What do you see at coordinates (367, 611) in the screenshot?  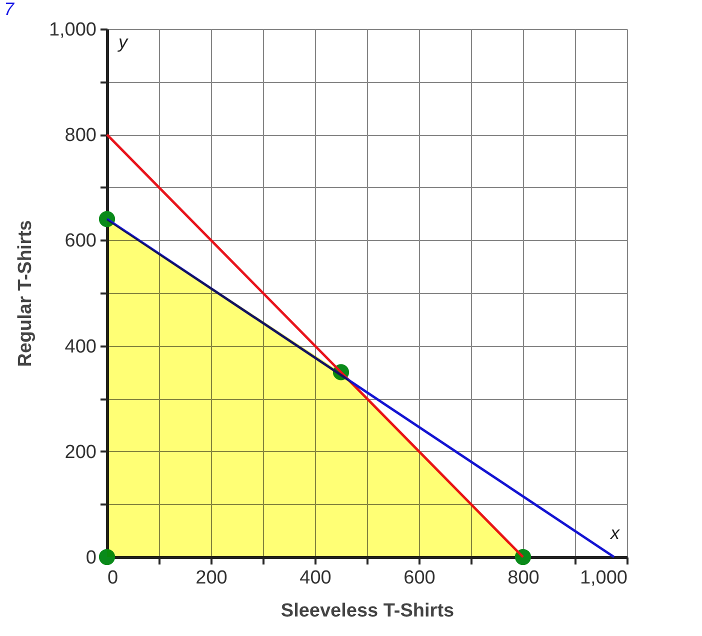 I see `x-axis-title: Sleeveless T-Shirts` at bounding box center [367, 611].